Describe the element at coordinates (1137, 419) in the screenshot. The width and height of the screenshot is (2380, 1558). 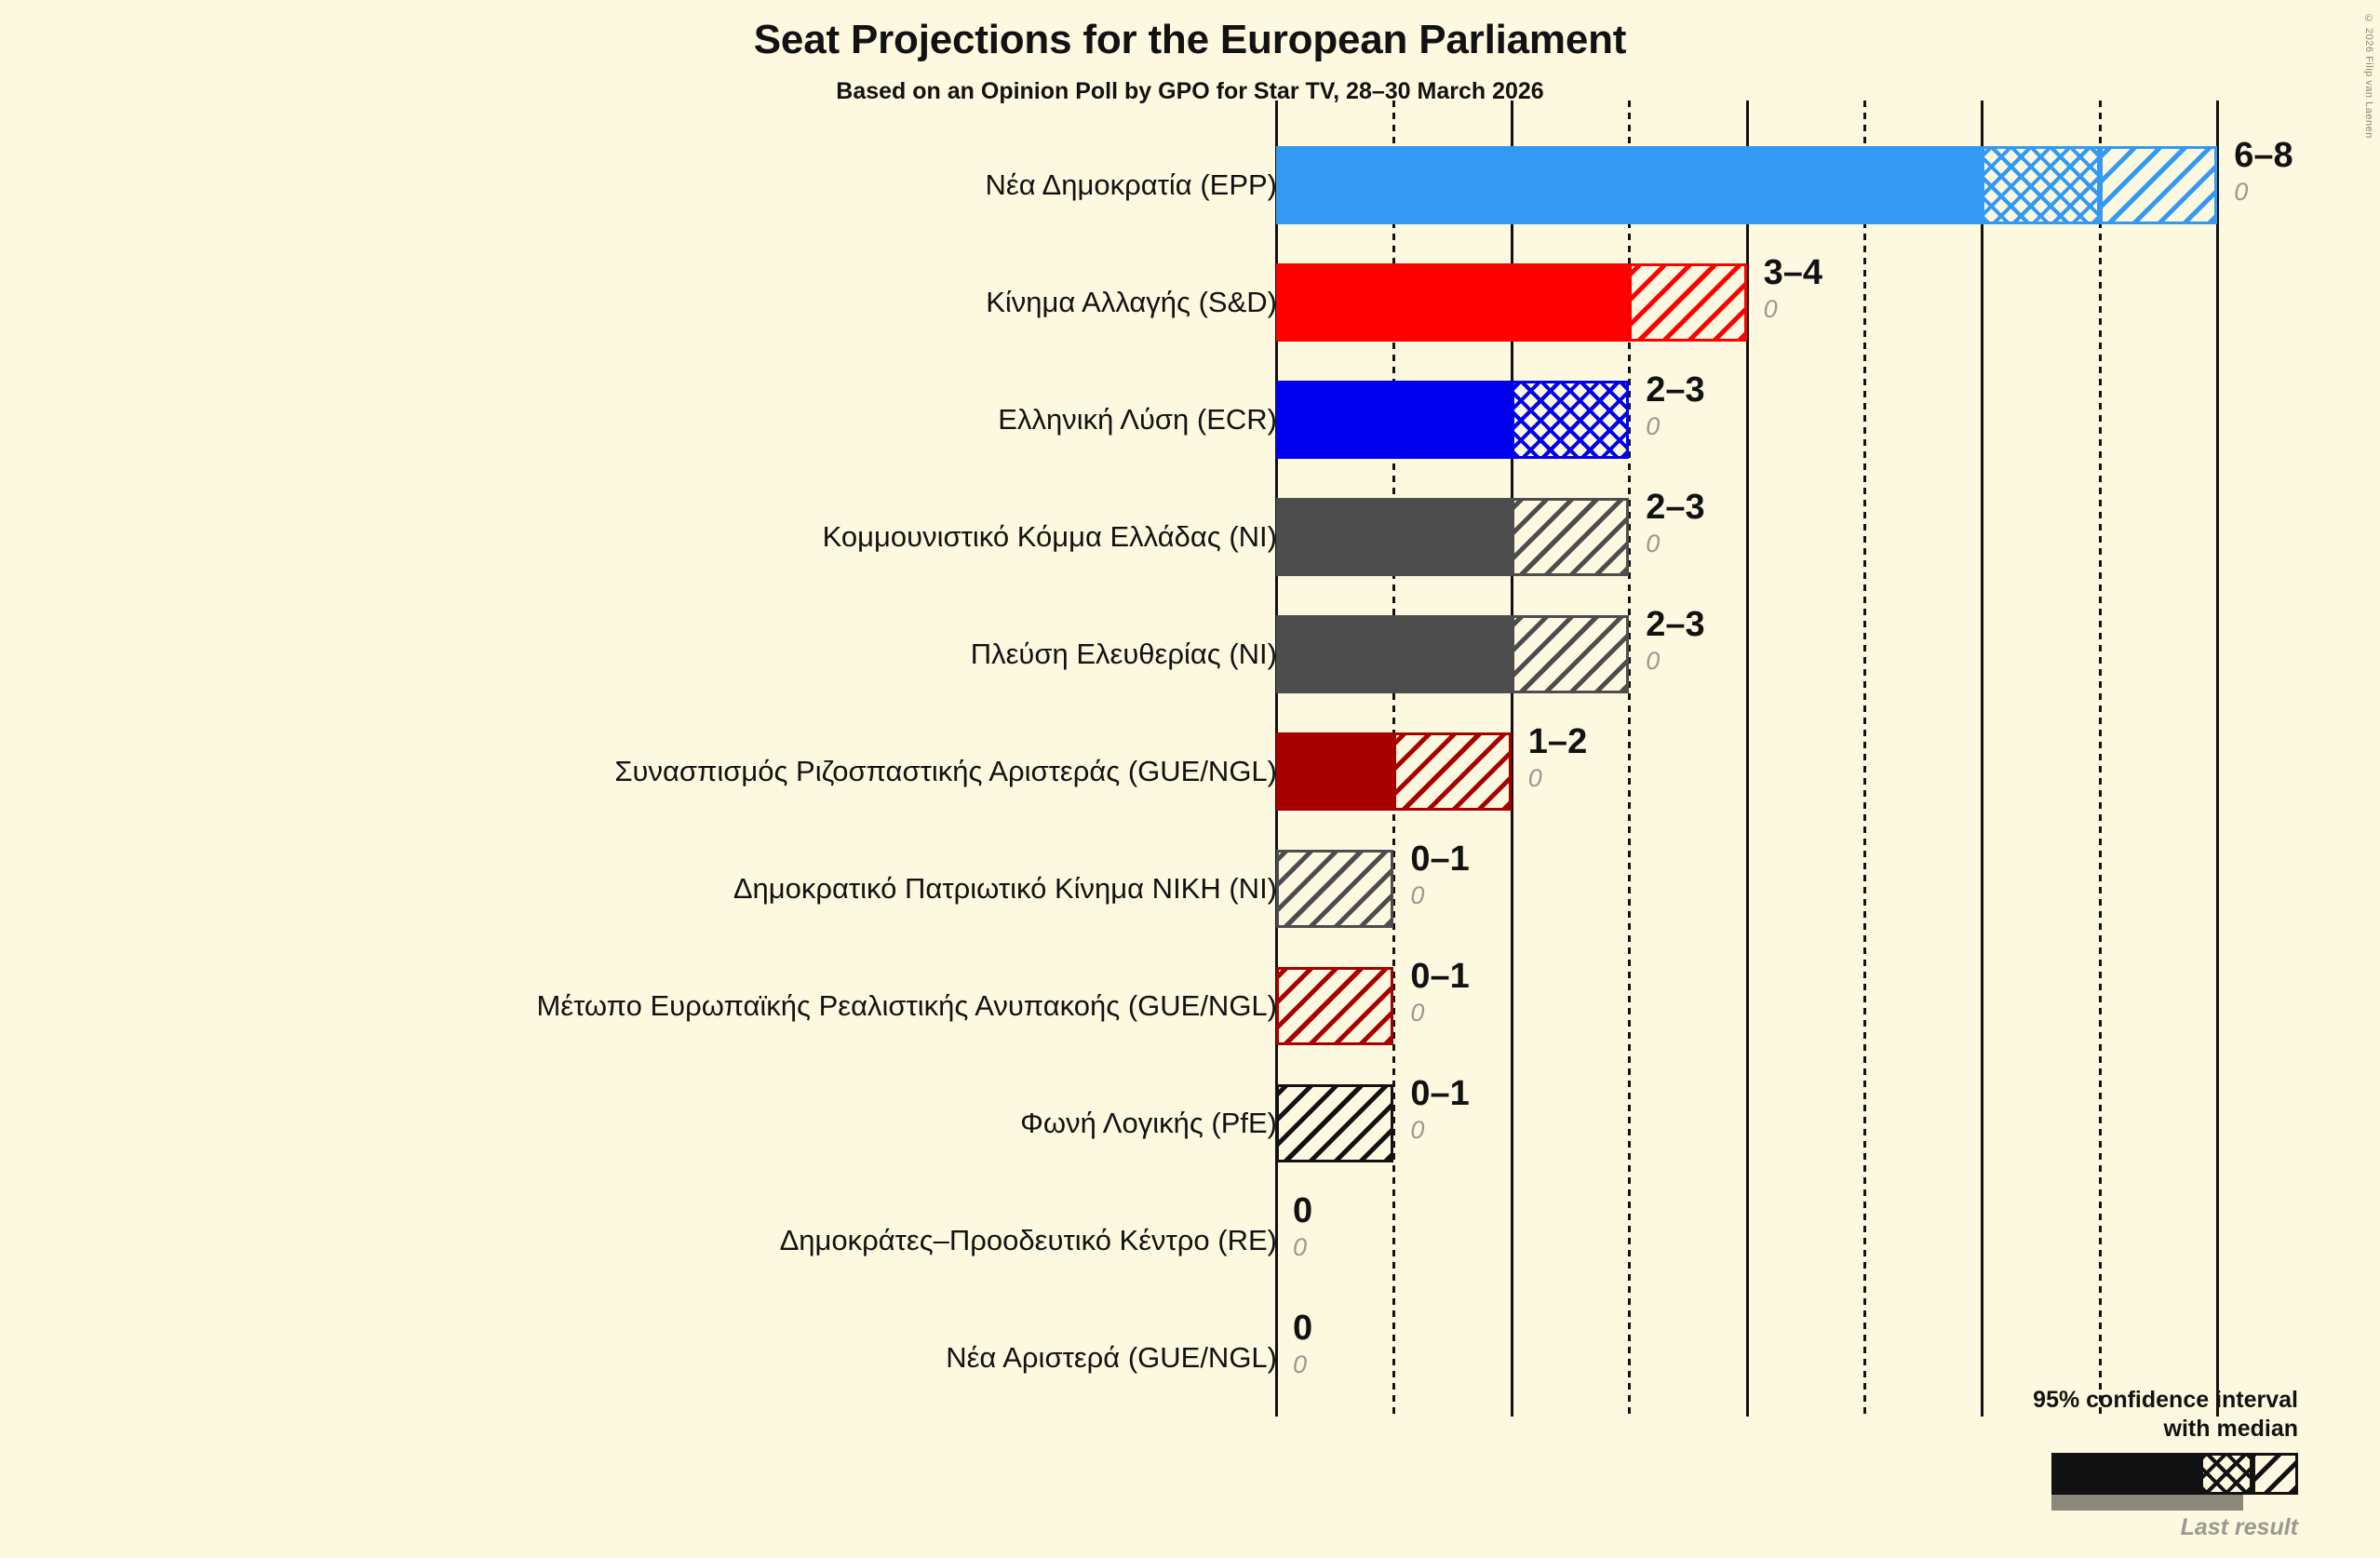
I see `party-label: Ελληνική Λύση (ECR)` at that location.